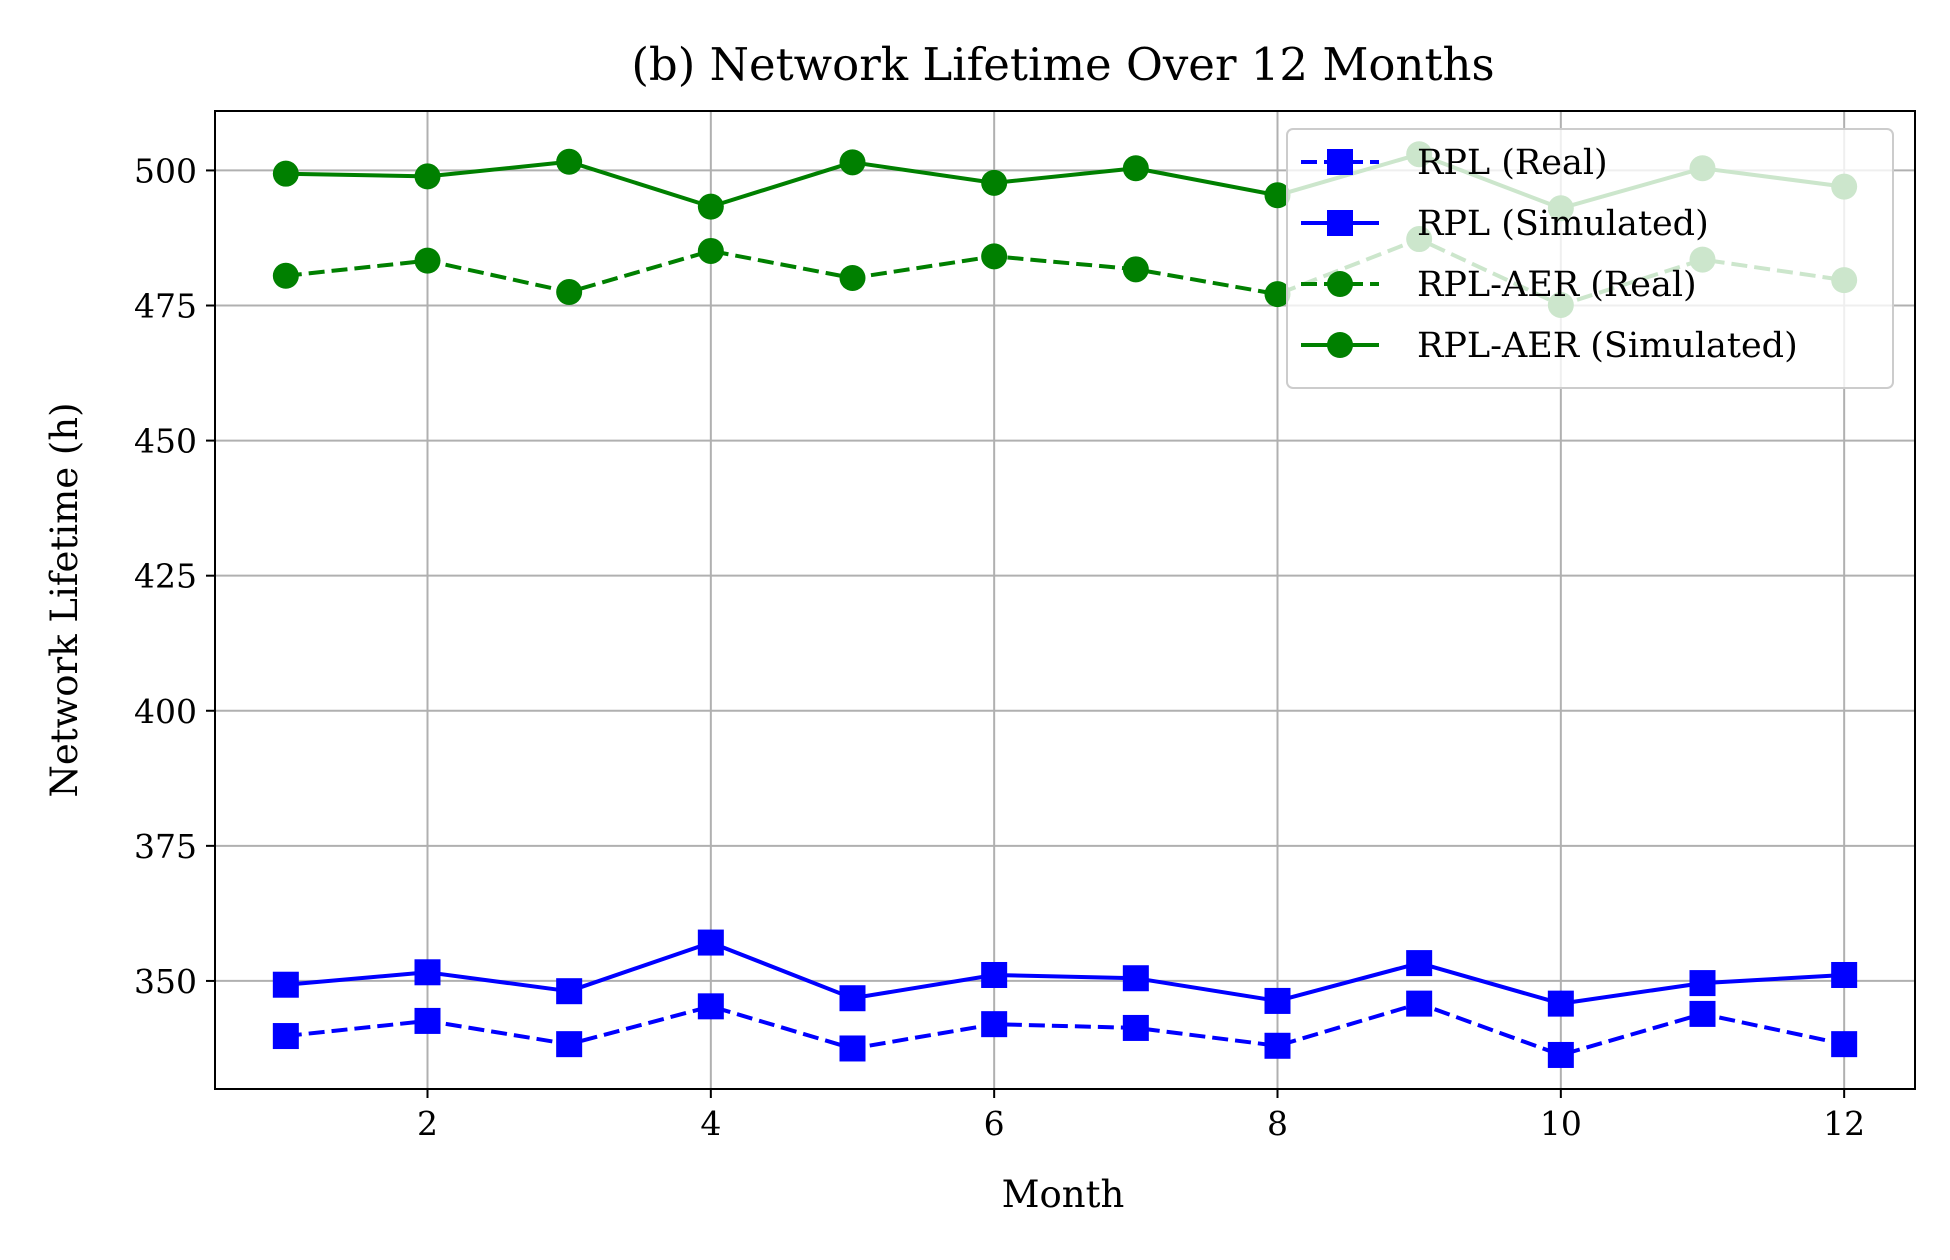 Image resolution: width=1950 pixels, height=1260 pixels. I want to click on legend-box, so click(1590, 258).